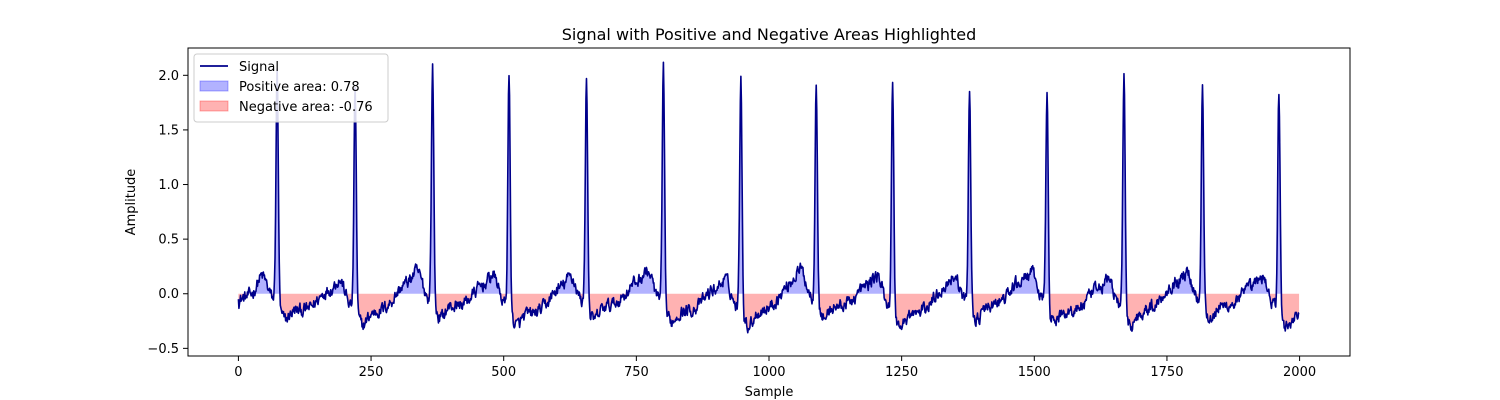 This screenshot has height=400, width=1500. Describe the element at coordinates (306, 107) in the screenshot. I see `legend-entry-negative: Negative area: -0.76` at that location.